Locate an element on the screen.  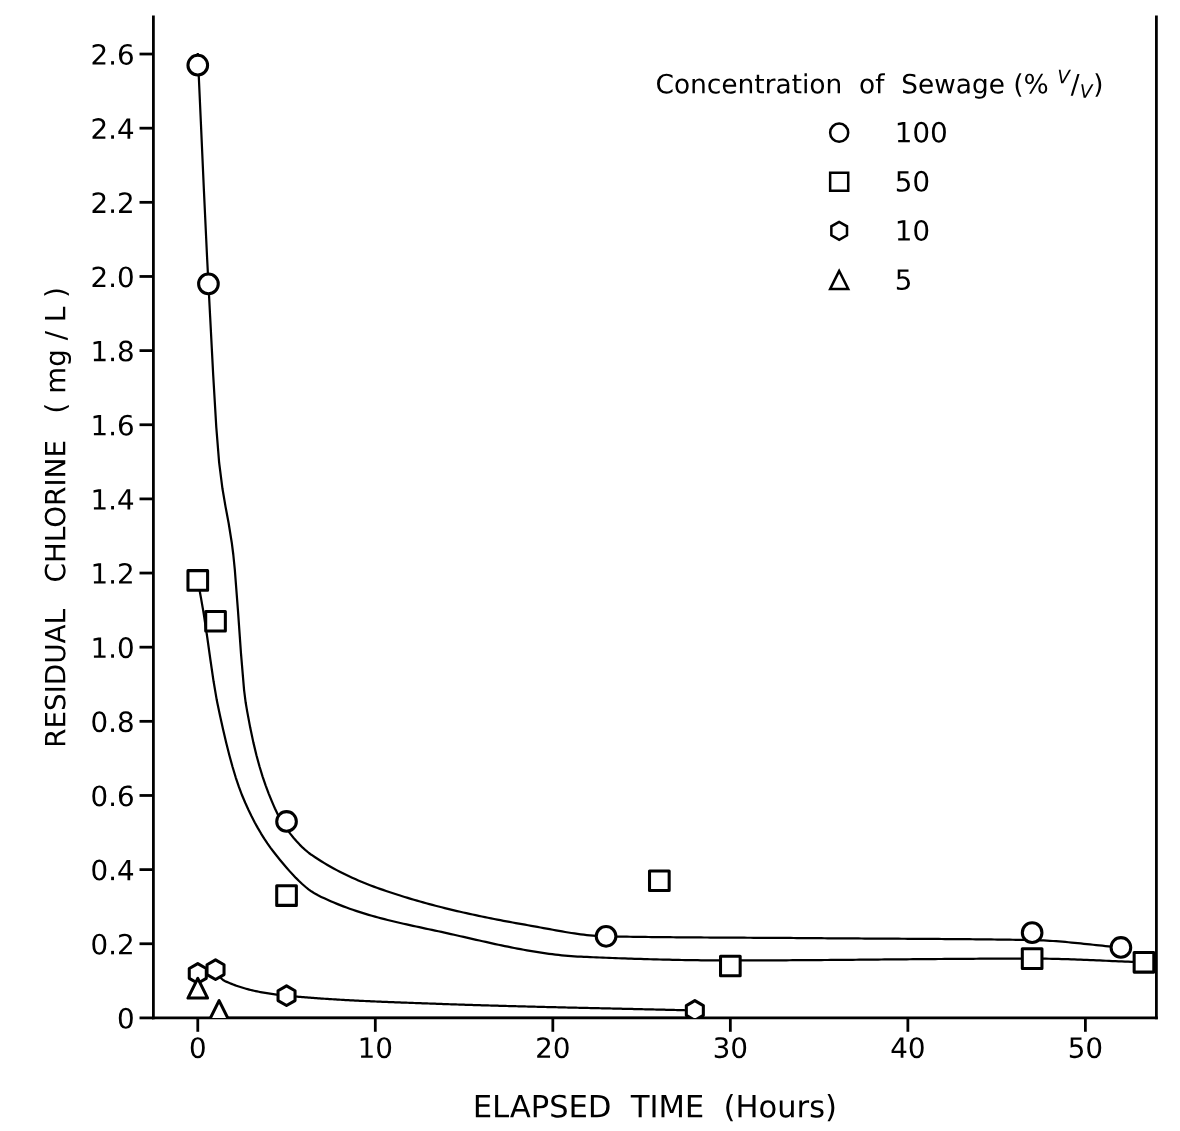
y-tick-label: 0.4 is located at coordinates (113, 870).